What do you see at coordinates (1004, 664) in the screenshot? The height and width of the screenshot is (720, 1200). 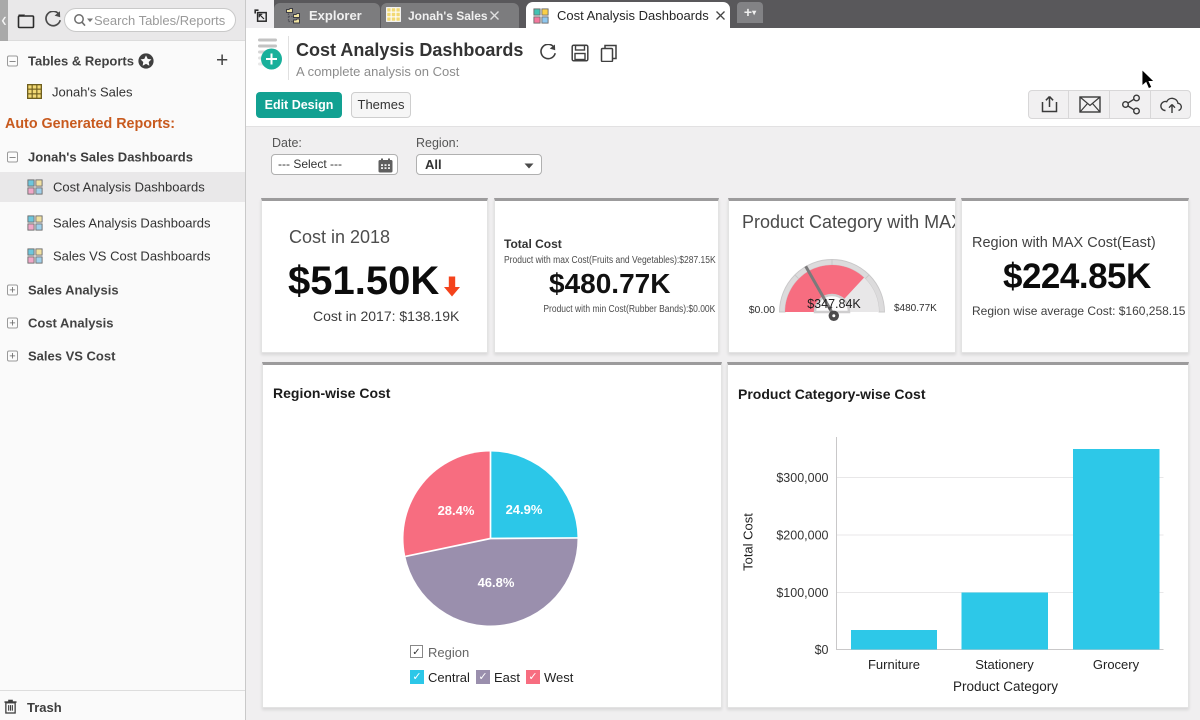 I see `svg-text: Stationery` at bounding box center [1004, 664].